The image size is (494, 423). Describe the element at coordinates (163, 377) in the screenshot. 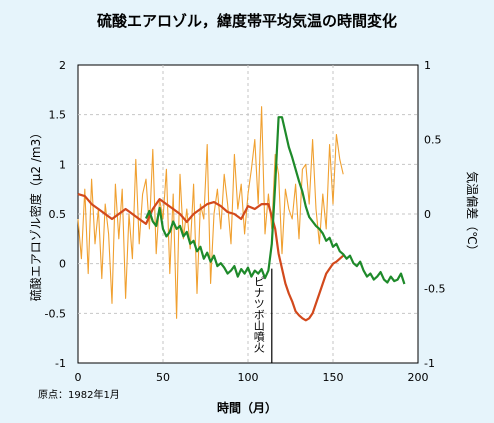

I see `x-tick-label: 50` at that location.